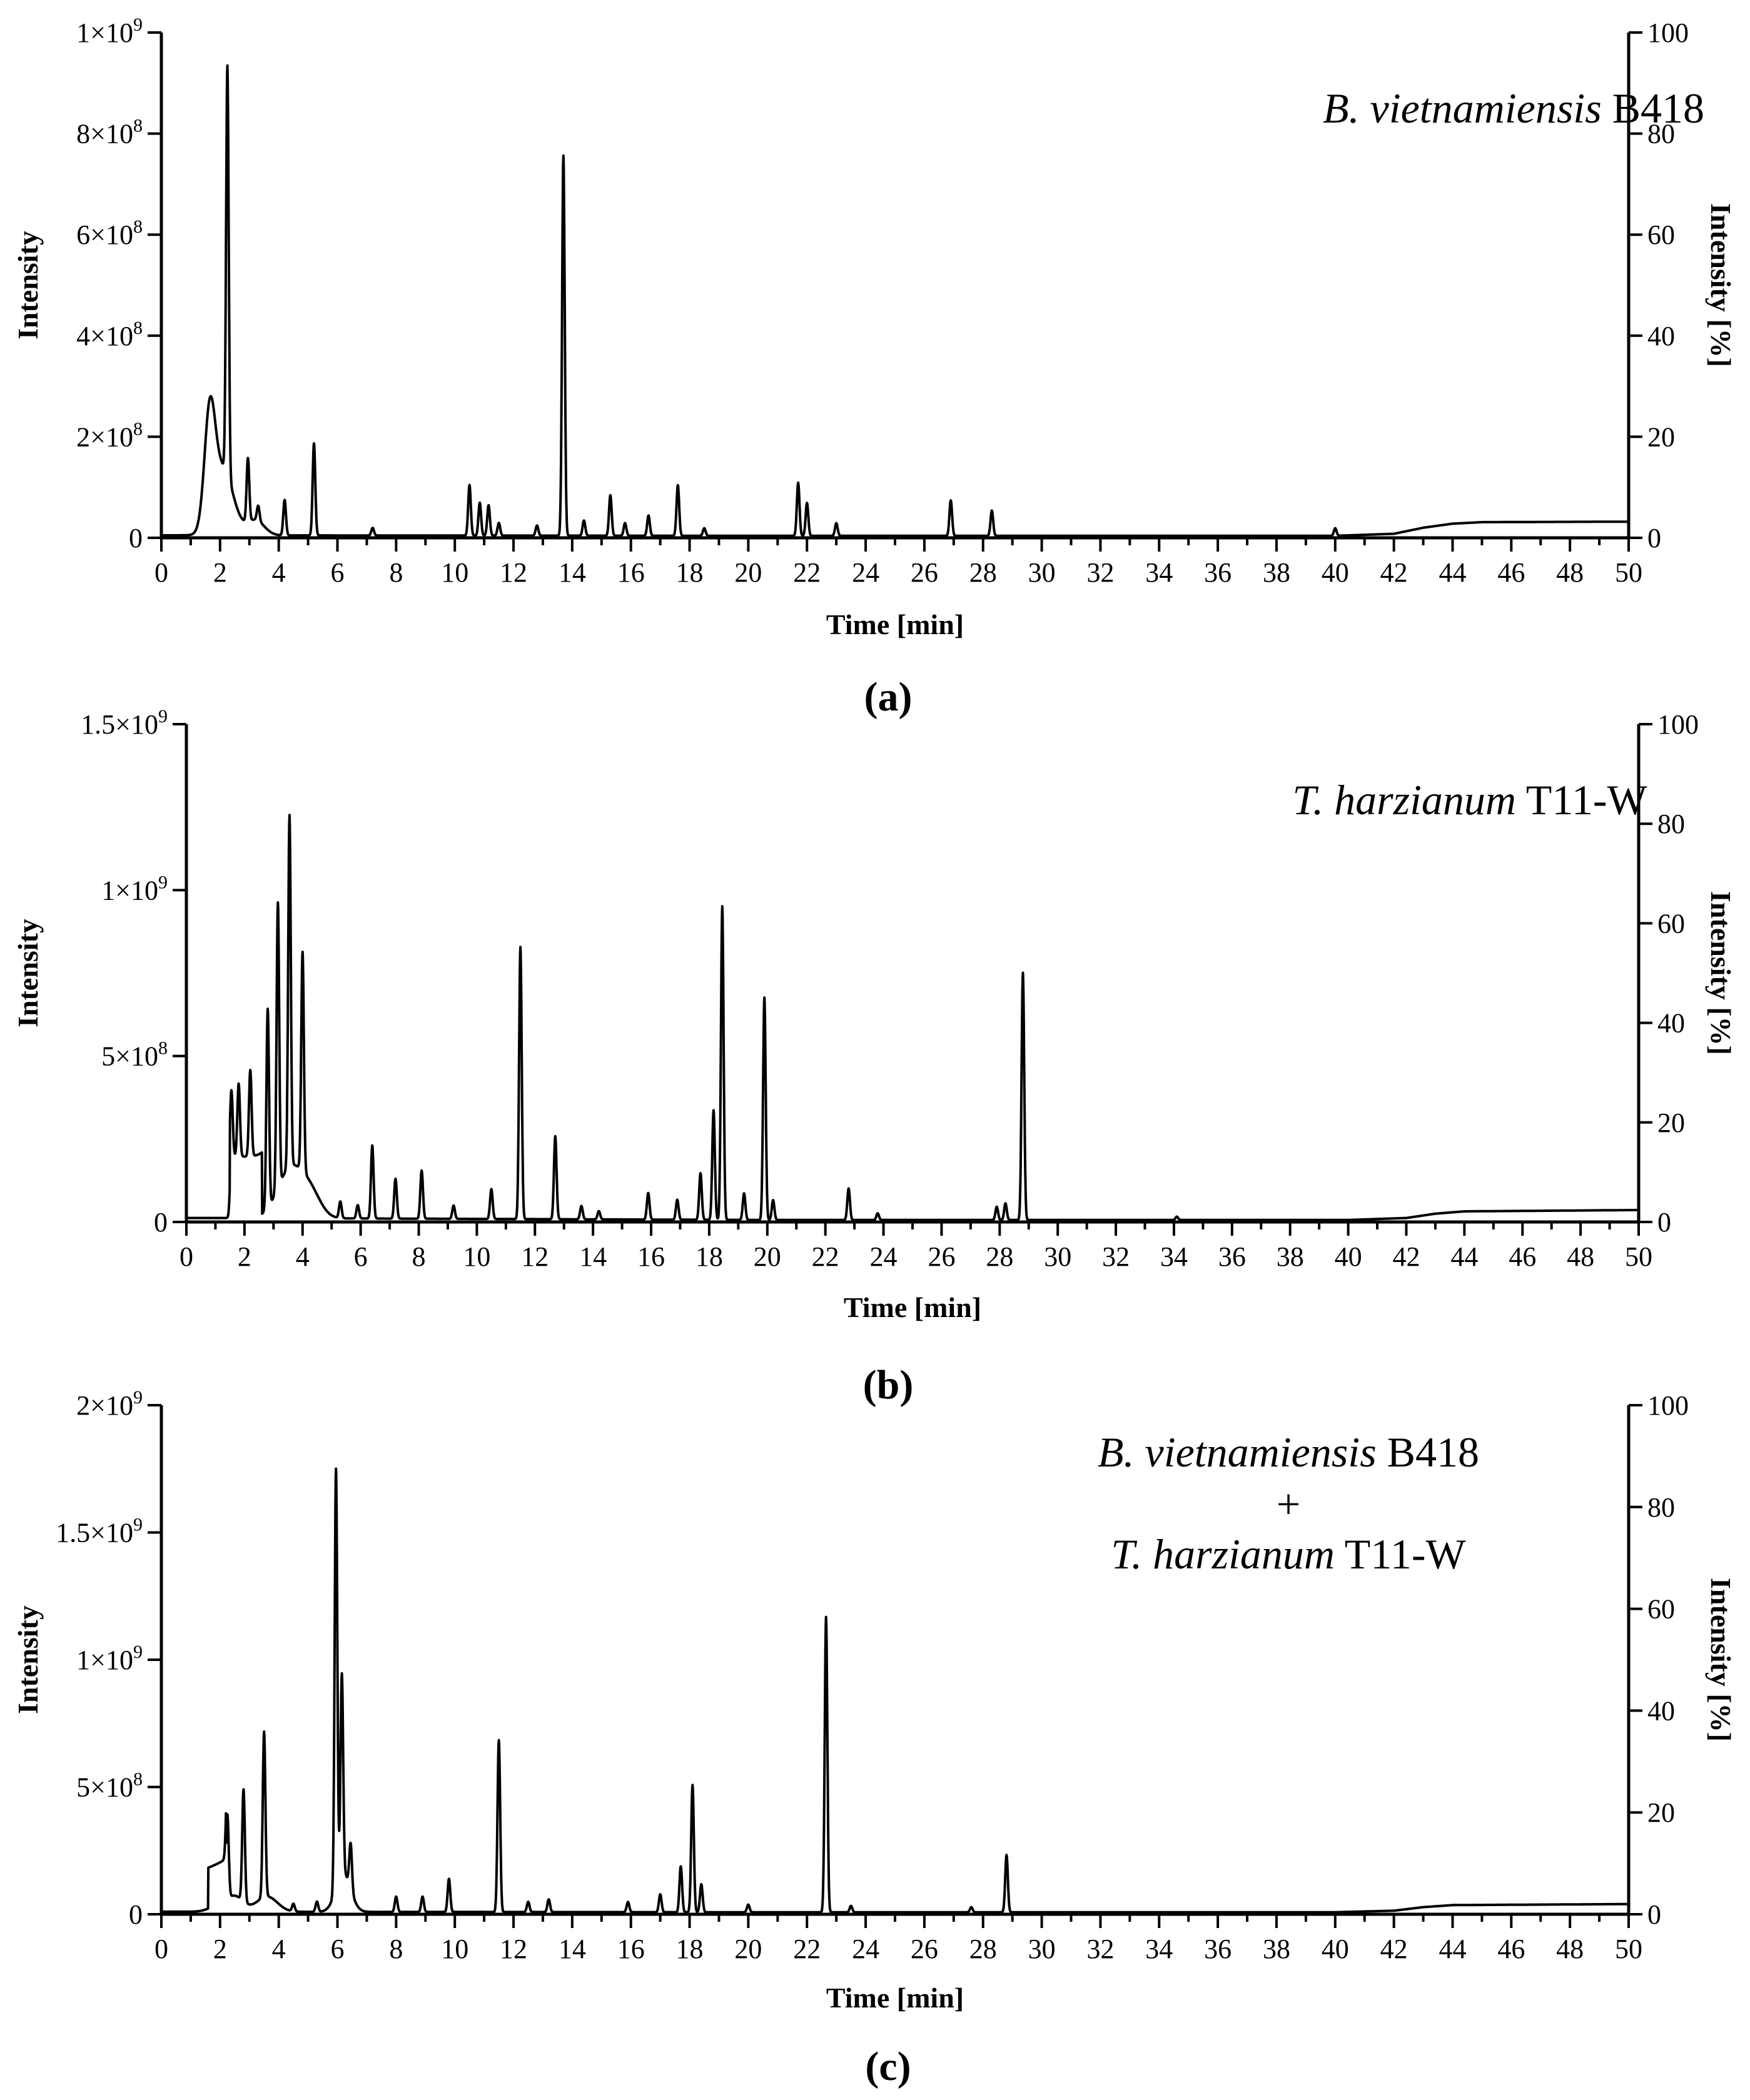  Describe the element at coordinates (1661, 437) in the screenshot. I see `y2-tick-label: 20` at that location.